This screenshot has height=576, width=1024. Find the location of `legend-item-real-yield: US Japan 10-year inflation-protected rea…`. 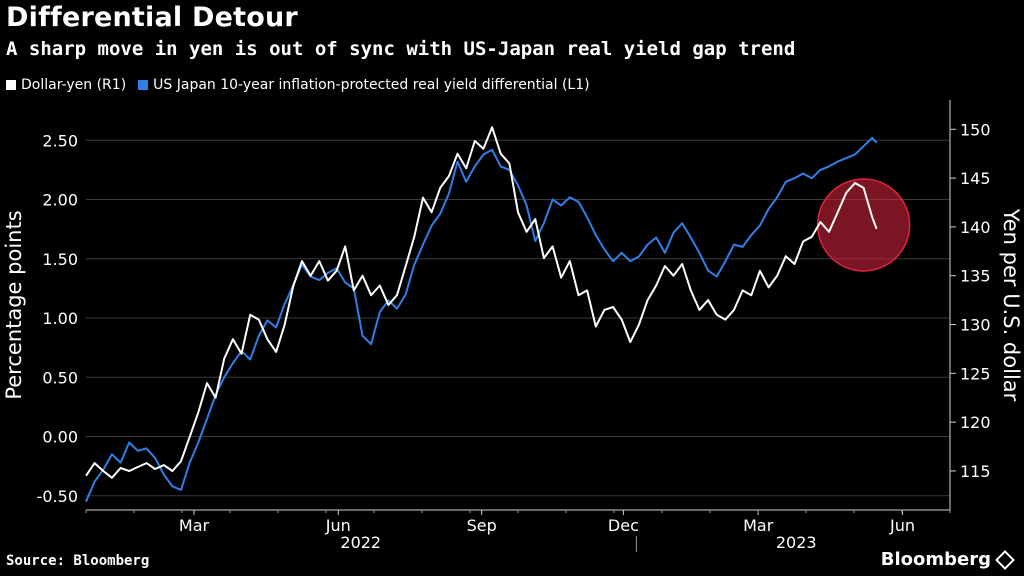

legend-item-real-yield: US Japan 10-year inflation-protected rea… is located at coordinates (364, 85).